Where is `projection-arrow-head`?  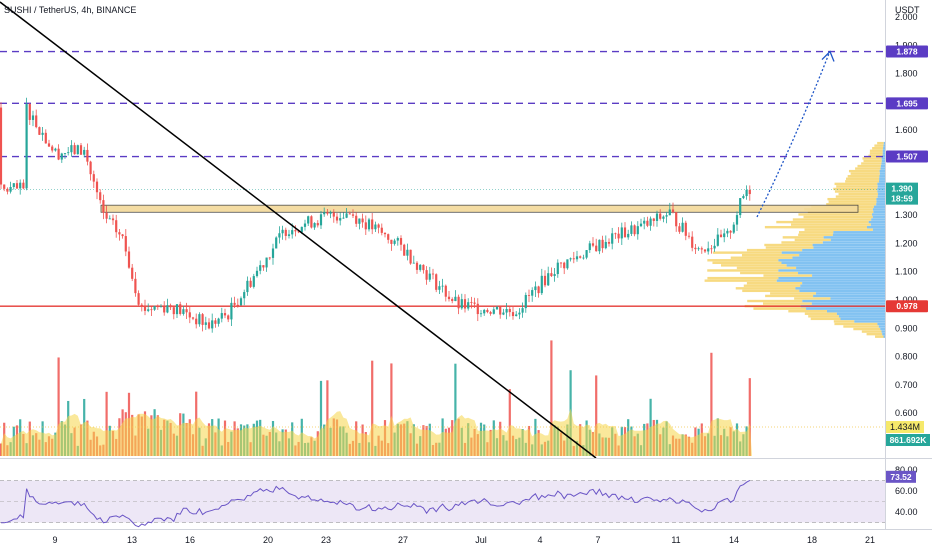
projection-arrow-head is located at coordinates (828, 56).